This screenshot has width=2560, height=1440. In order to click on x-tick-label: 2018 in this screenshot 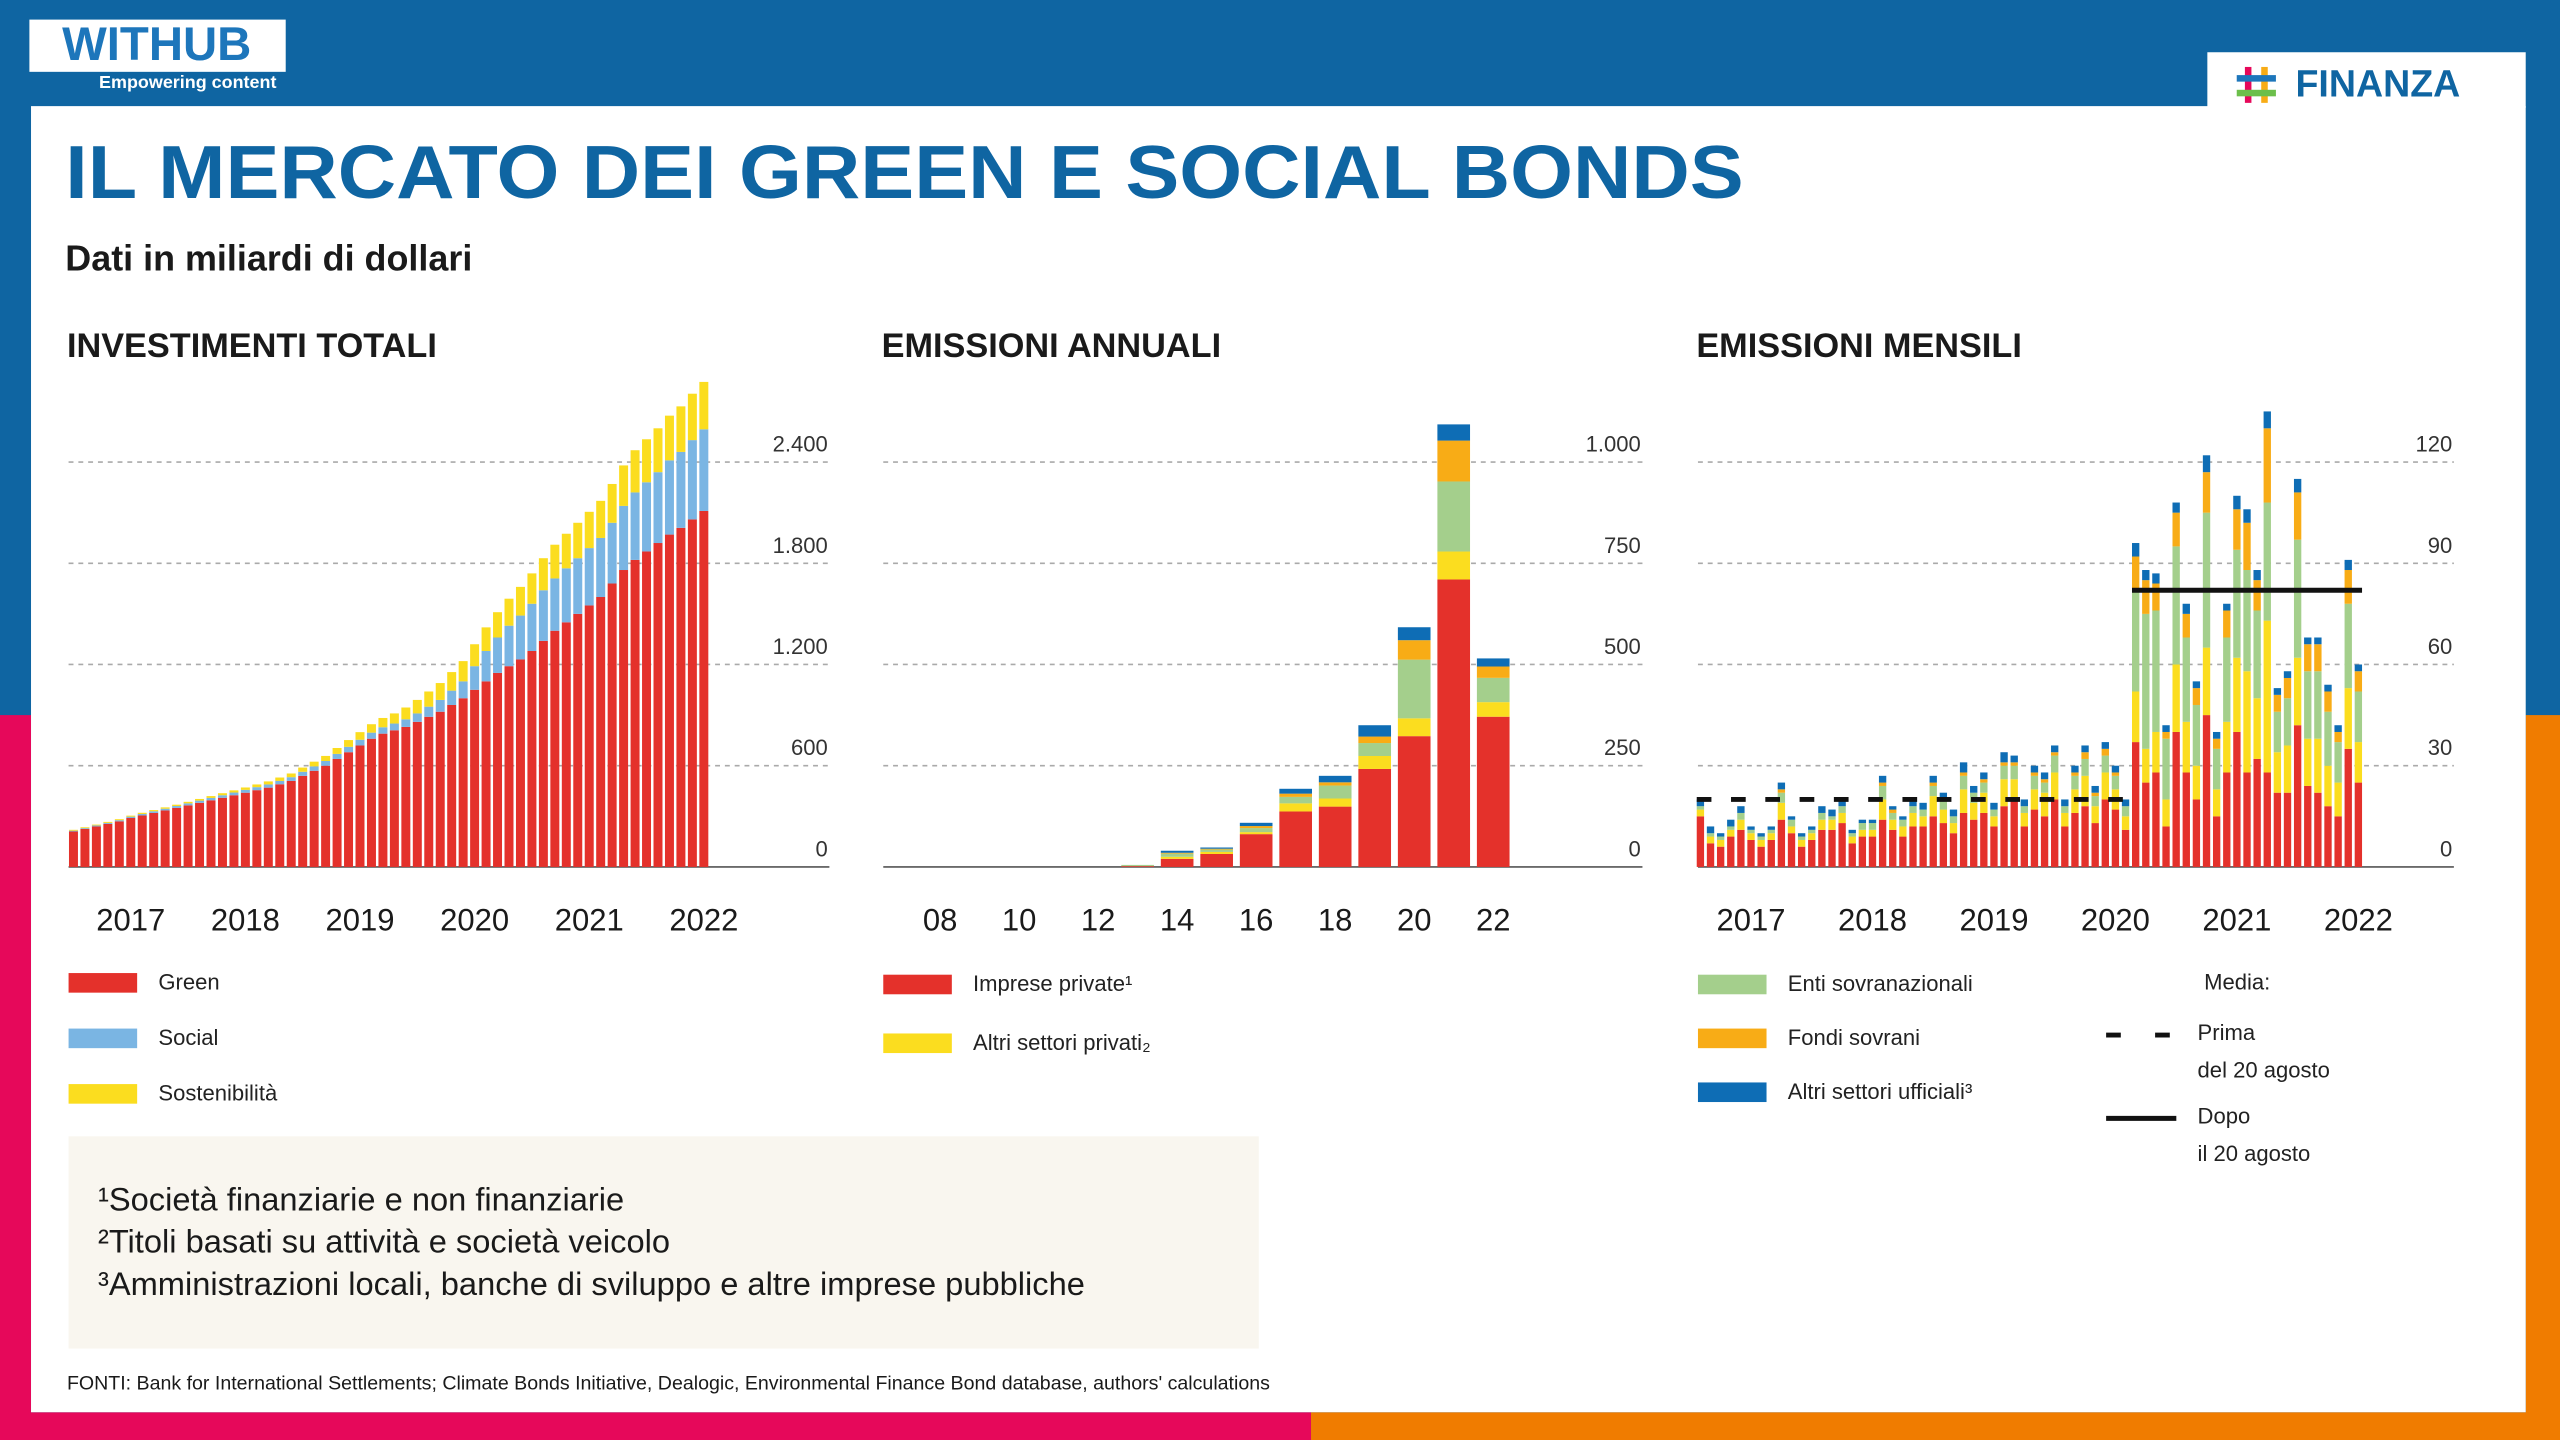, I will do `click(245, 920)`.